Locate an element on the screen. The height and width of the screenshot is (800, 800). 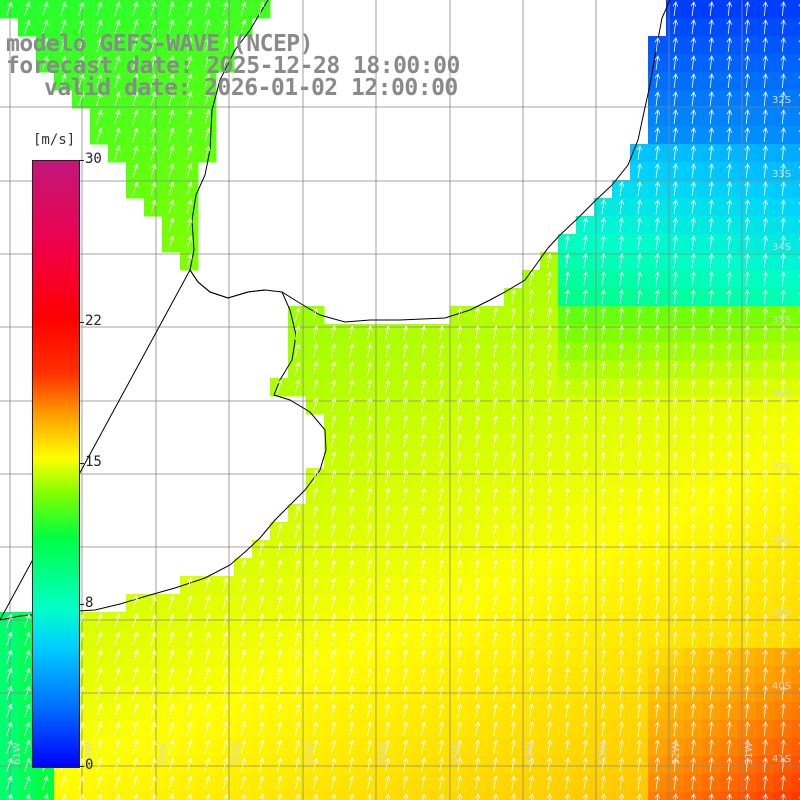
colorbar-tick-label: 30 is located at coordinates (93, 159).